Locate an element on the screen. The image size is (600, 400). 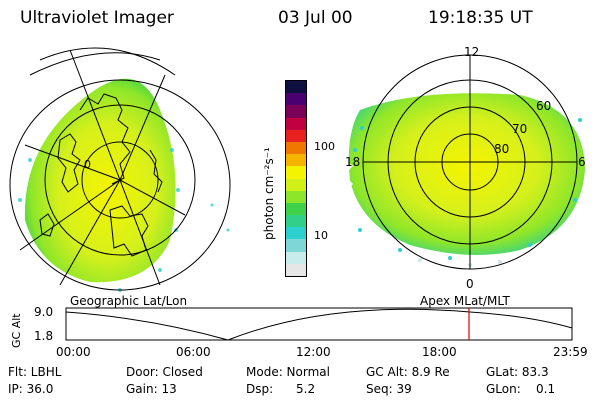
mlat-label-70: 70 is located at coordinates (519, 129).